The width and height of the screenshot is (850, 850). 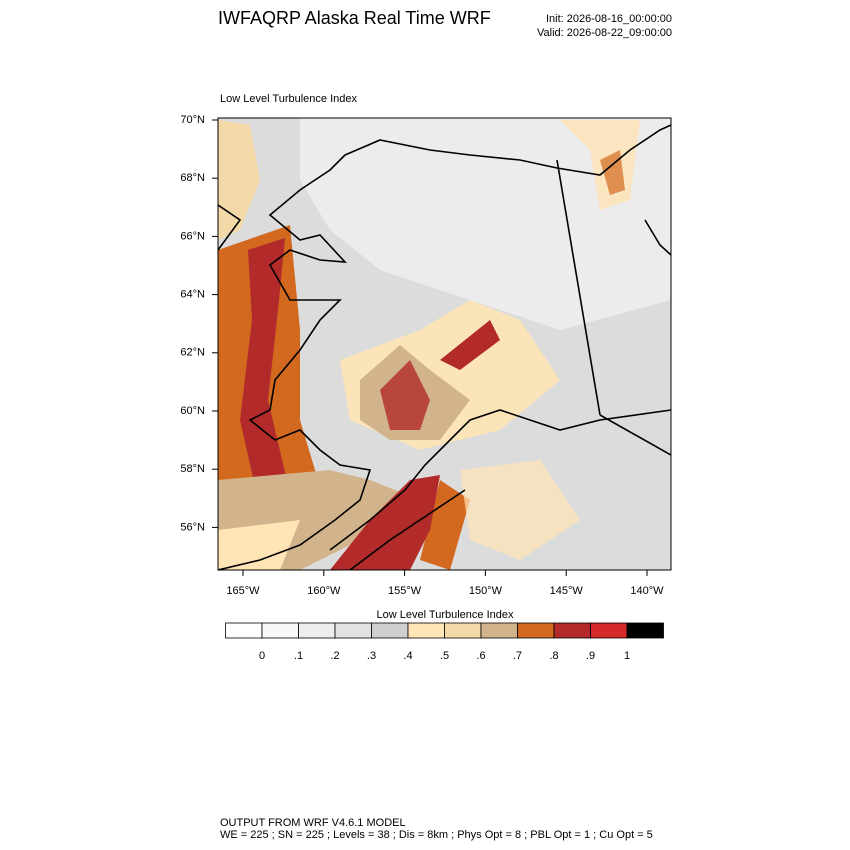 I want to click on lat-label: 64°N, so click(x=192, y=295).